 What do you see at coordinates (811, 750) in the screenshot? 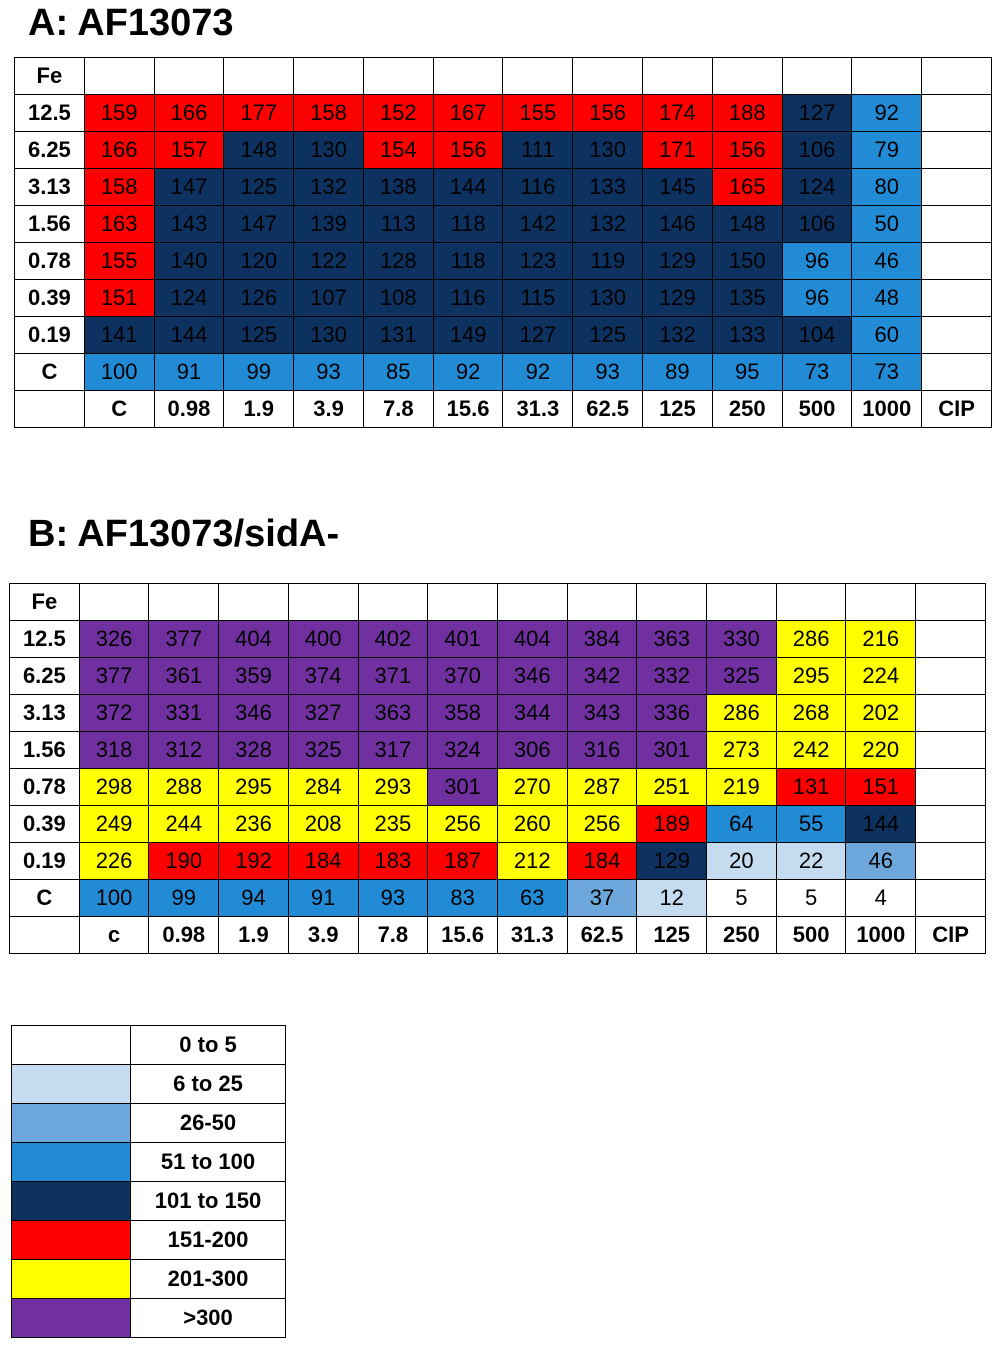
I see `heatmap-b-cell: 242` at bounding box center [811, 750].